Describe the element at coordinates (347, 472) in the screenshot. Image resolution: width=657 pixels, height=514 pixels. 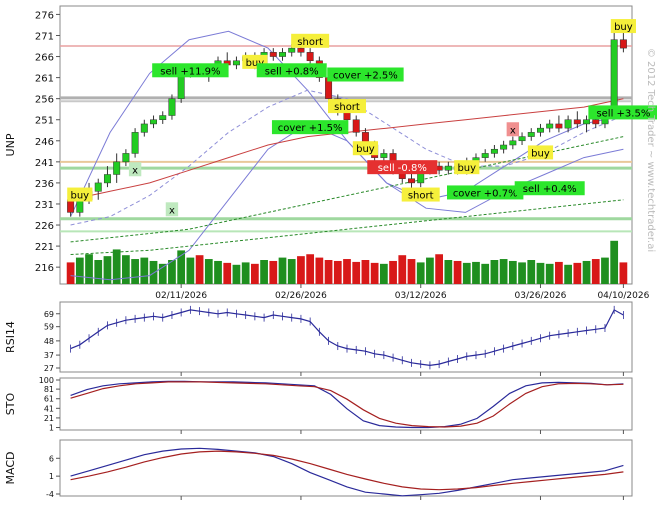
I see `macd-blue-line` at that location.